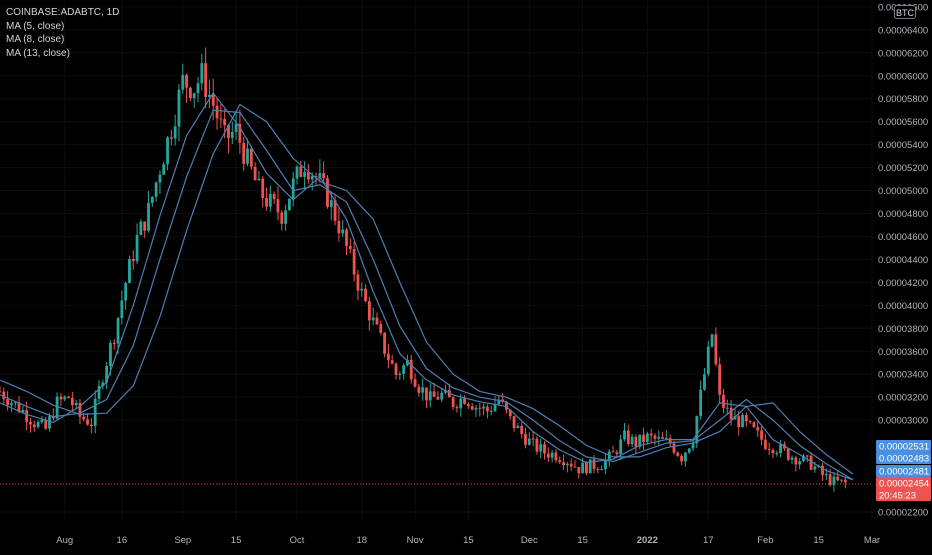  What do you see at coordinates (765, 540) in the screenshot?
I see `x-tick-label: Feb` at bounding box center [765, 540].